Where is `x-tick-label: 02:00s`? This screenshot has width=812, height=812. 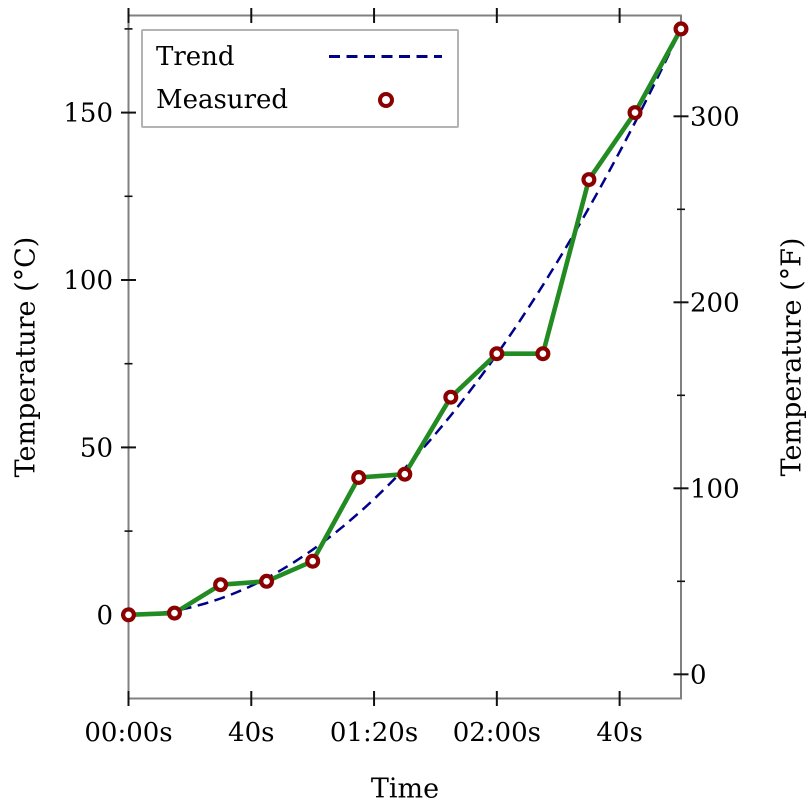 x-tick-label: 02:00s is located at coordinates (497, 733).